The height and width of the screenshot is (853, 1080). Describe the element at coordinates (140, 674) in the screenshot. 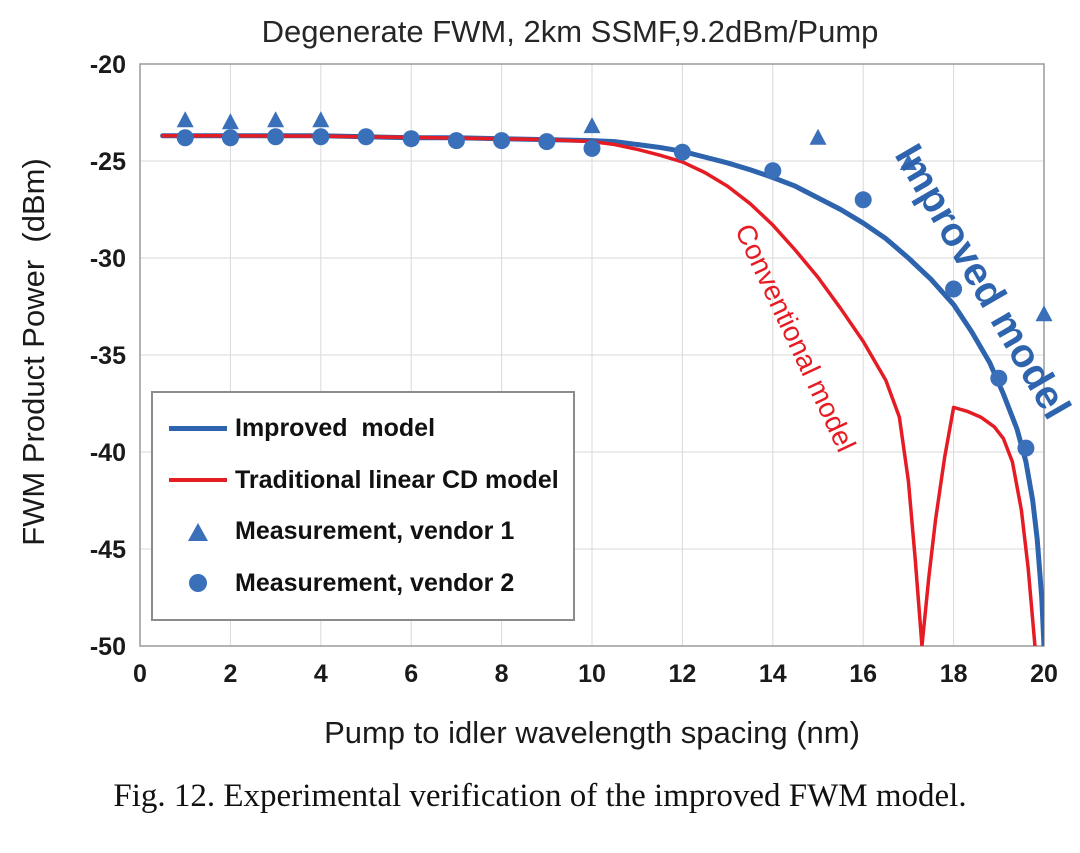

I see `svg-text: 0` at that location.